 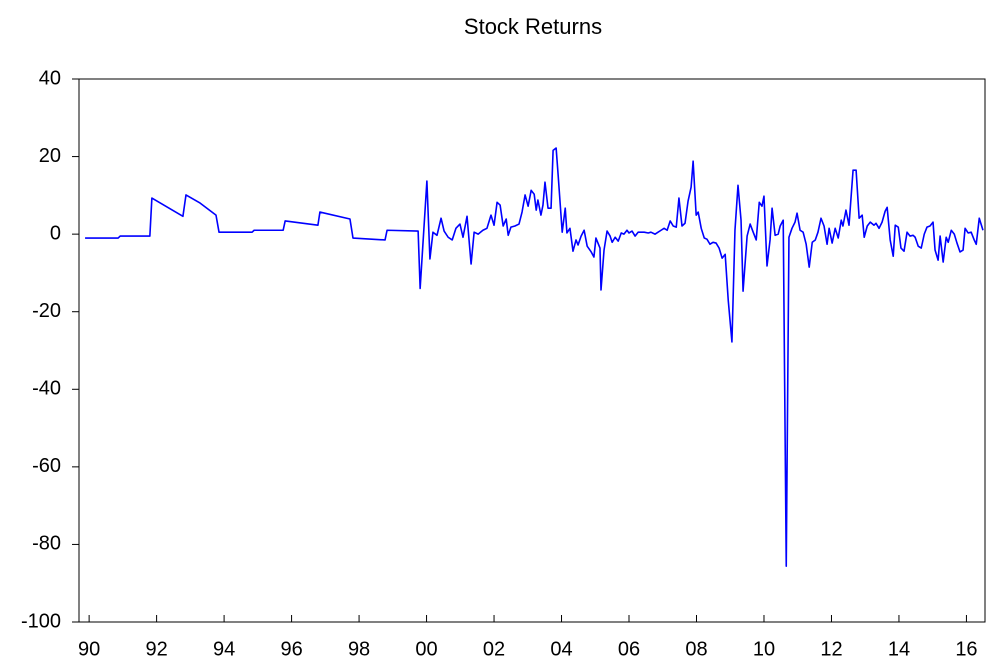 I want to click on x-tick-label: 00, so click(x=426, y=649).